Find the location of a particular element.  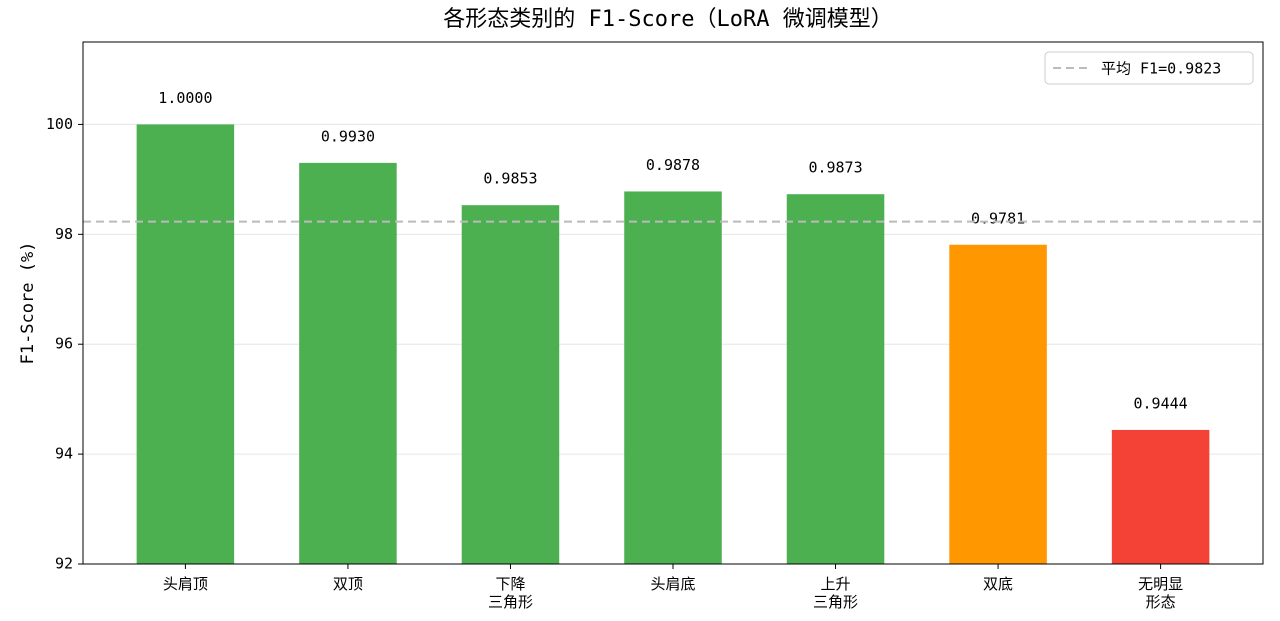

y-tick-label: 94 is located at coordinates (64, 454).